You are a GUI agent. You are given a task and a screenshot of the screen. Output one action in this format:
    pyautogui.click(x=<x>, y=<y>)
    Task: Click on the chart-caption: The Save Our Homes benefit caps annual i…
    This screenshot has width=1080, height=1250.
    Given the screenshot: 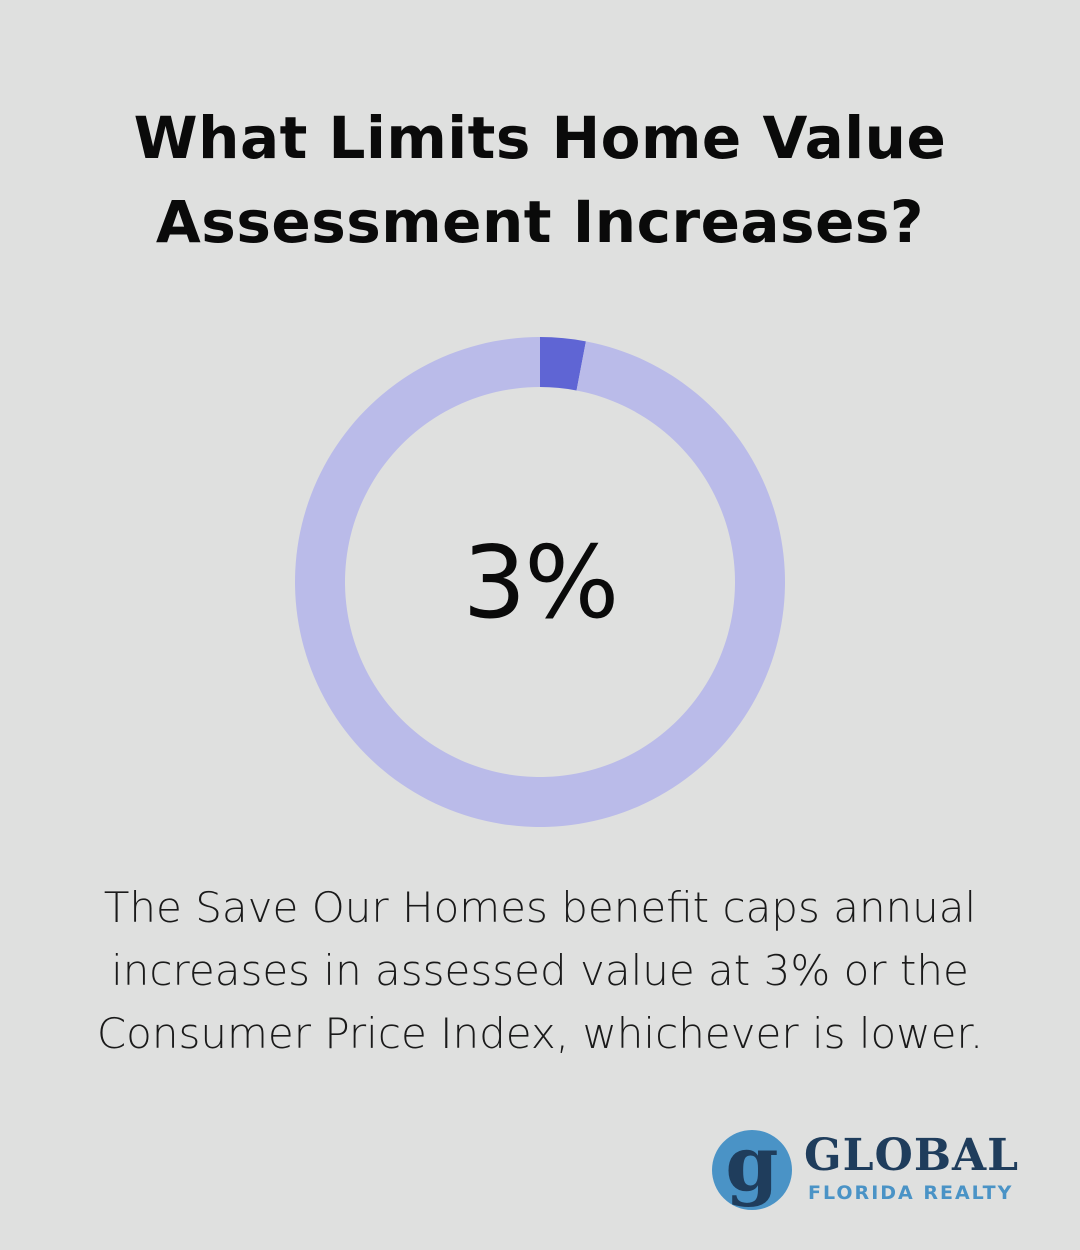 What is the action you would take?
    pyautogui.click(x=540, y=970)
    